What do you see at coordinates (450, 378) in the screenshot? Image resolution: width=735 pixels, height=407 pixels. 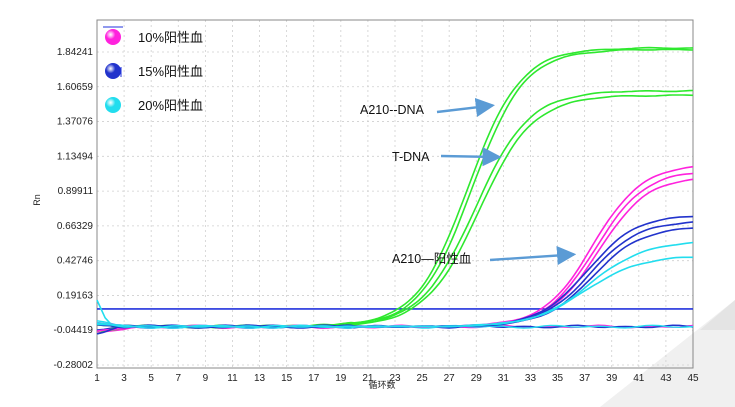 I see `x-tick-label: 27` at bounding box center [450, 378].